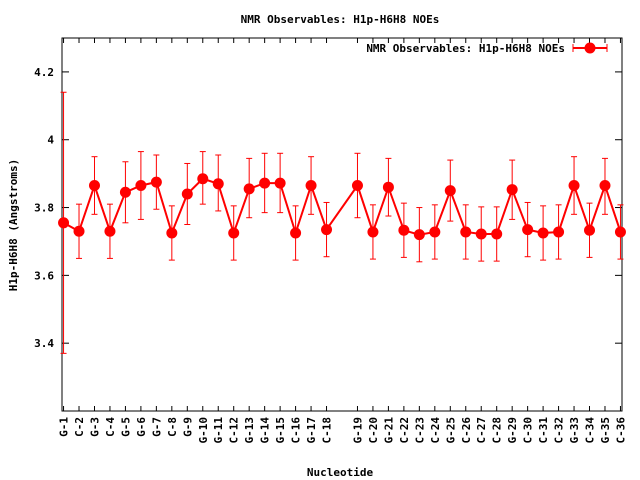  Describe the element at coordinates (512, 430) in the screenshot. I see `x-tick-label: G-29` at that location.